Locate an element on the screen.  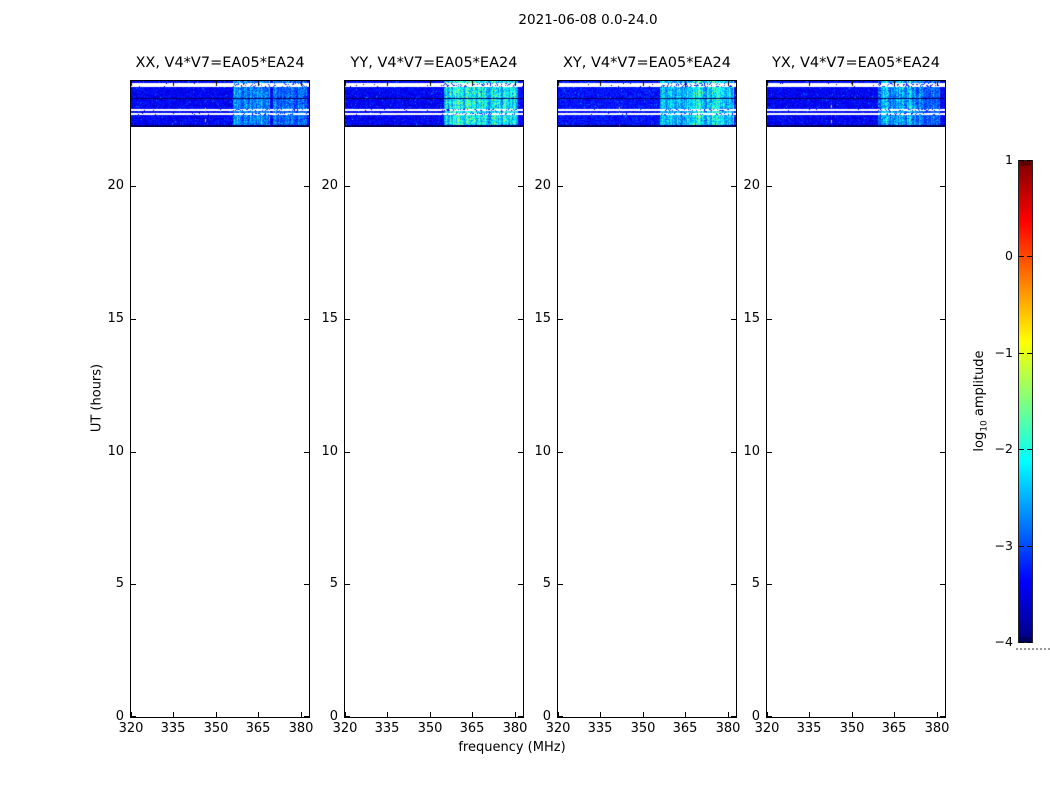
spectrogram-xy is located at coordinates (647, 104).